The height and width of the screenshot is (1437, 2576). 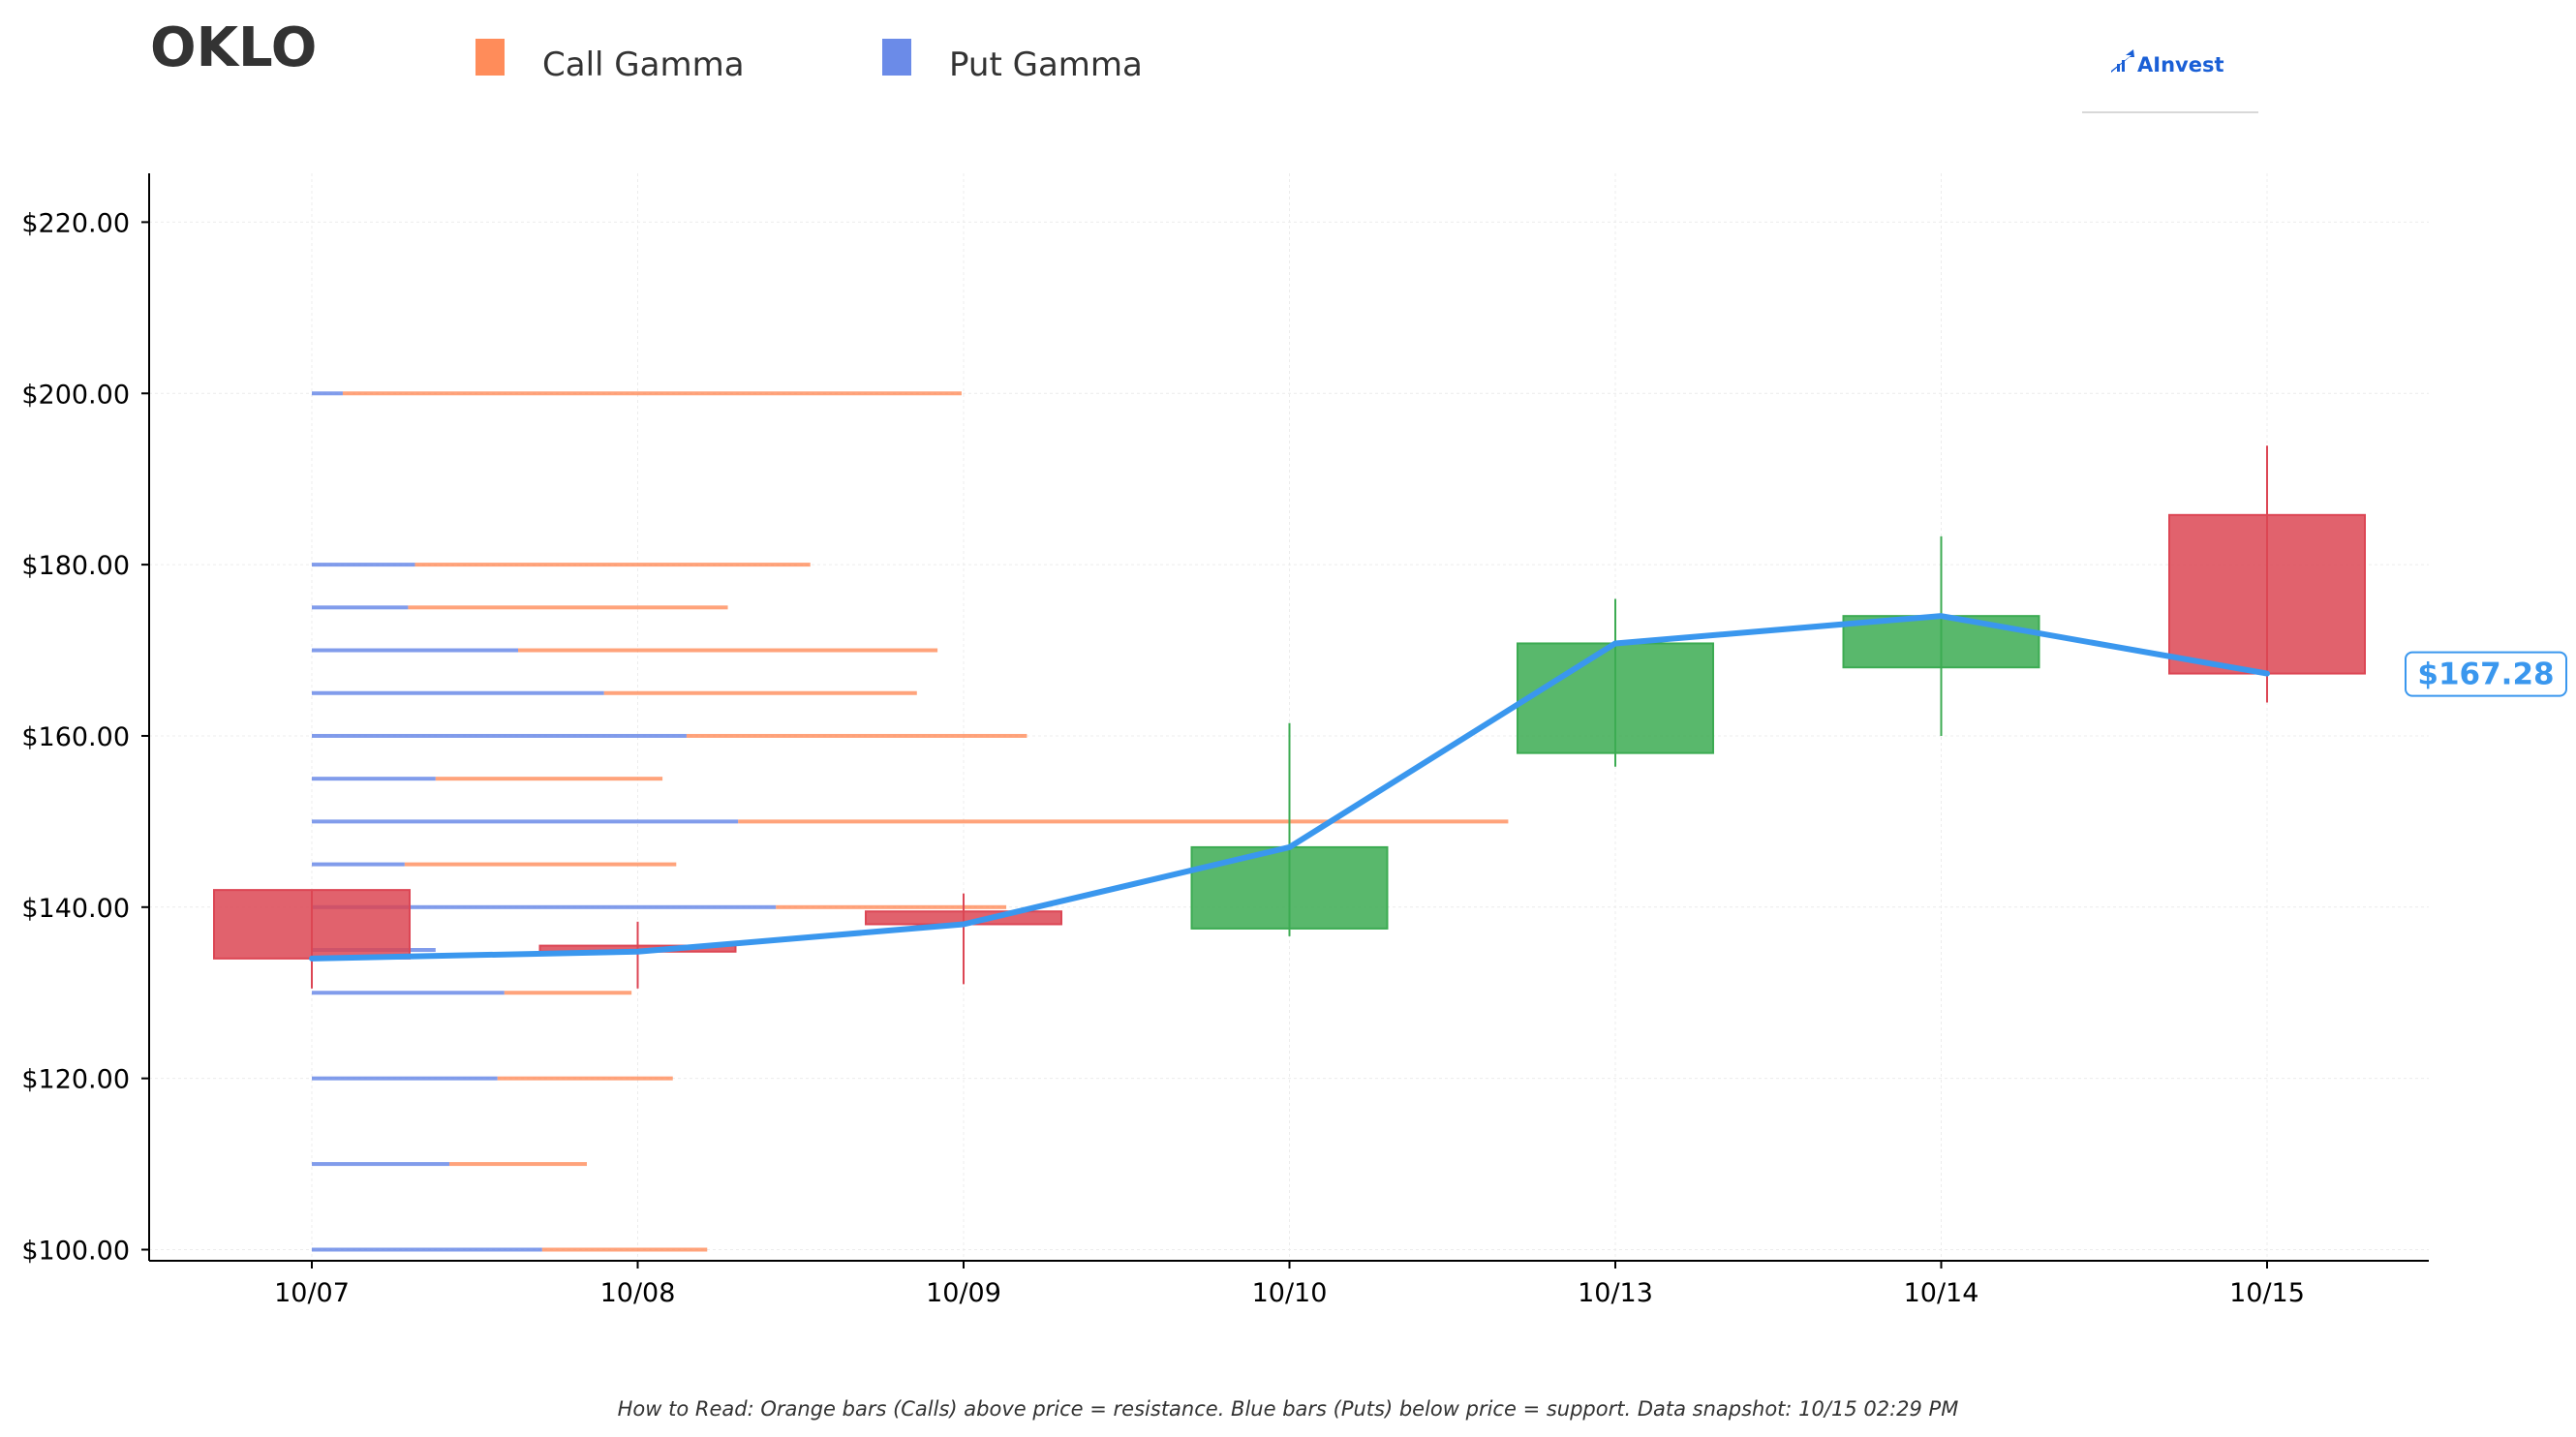 What do you see at coordinates (809, 62) in the screenshot?
I see `legend: Call Gamma Put Gamma` at bounding box center [809, 62].